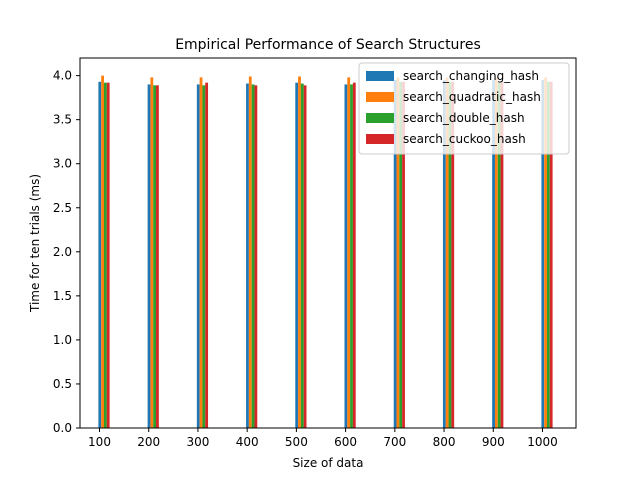 This screenshot has height=480, width=640. Describe the element at coordinates (394, 442) in the screenshot. I see `x-tick-label-700: 700` at that location.